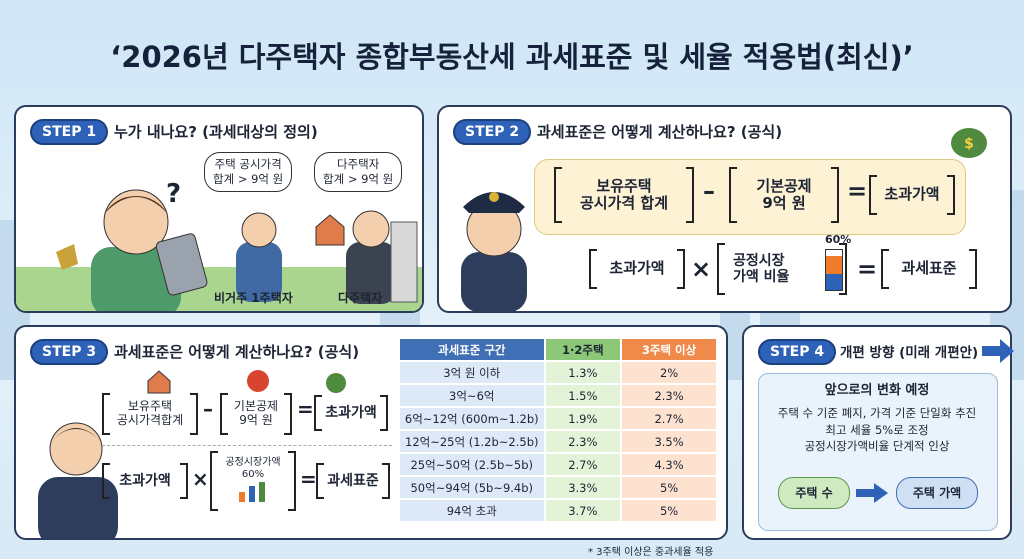 The width and height of the screenshot is (1024, 559). I want to click on table-cell: 94억 초과, so click(472, 510).